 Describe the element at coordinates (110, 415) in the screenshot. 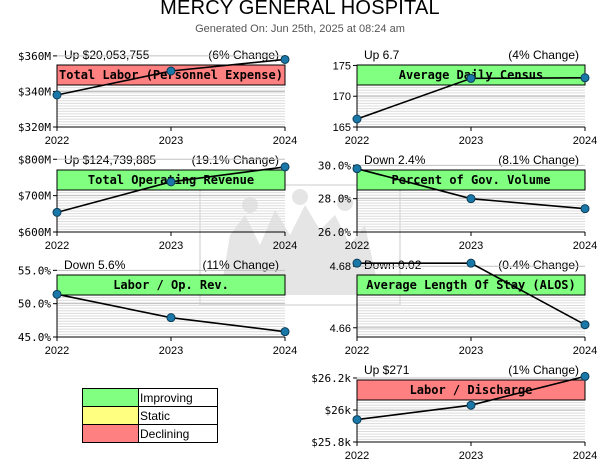

I see `legend-swatch-static` at that location.